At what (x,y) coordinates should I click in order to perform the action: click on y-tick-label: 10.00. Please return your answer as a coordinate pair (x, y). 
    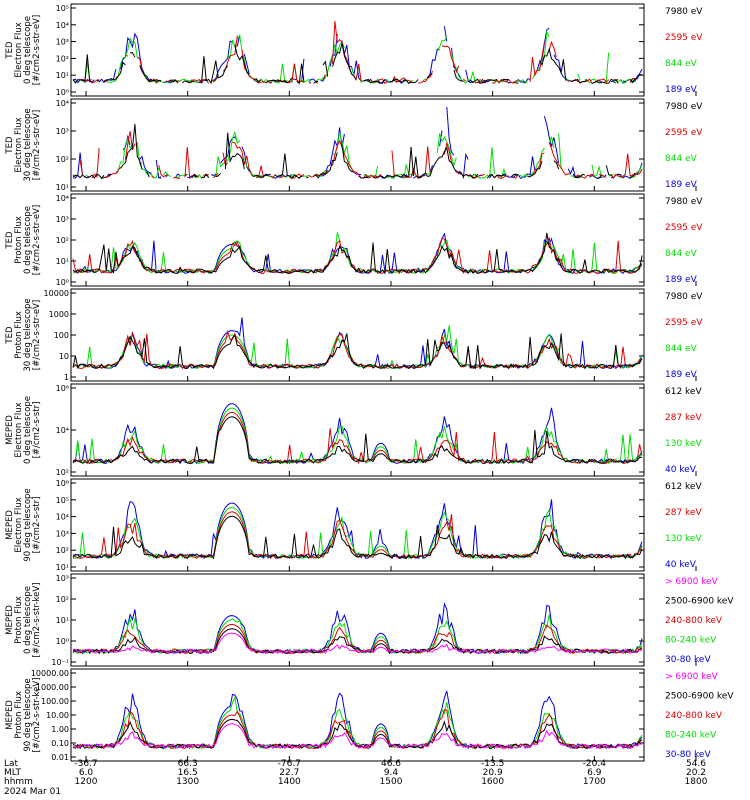
    Looking at the image, I should click on (57, 715).